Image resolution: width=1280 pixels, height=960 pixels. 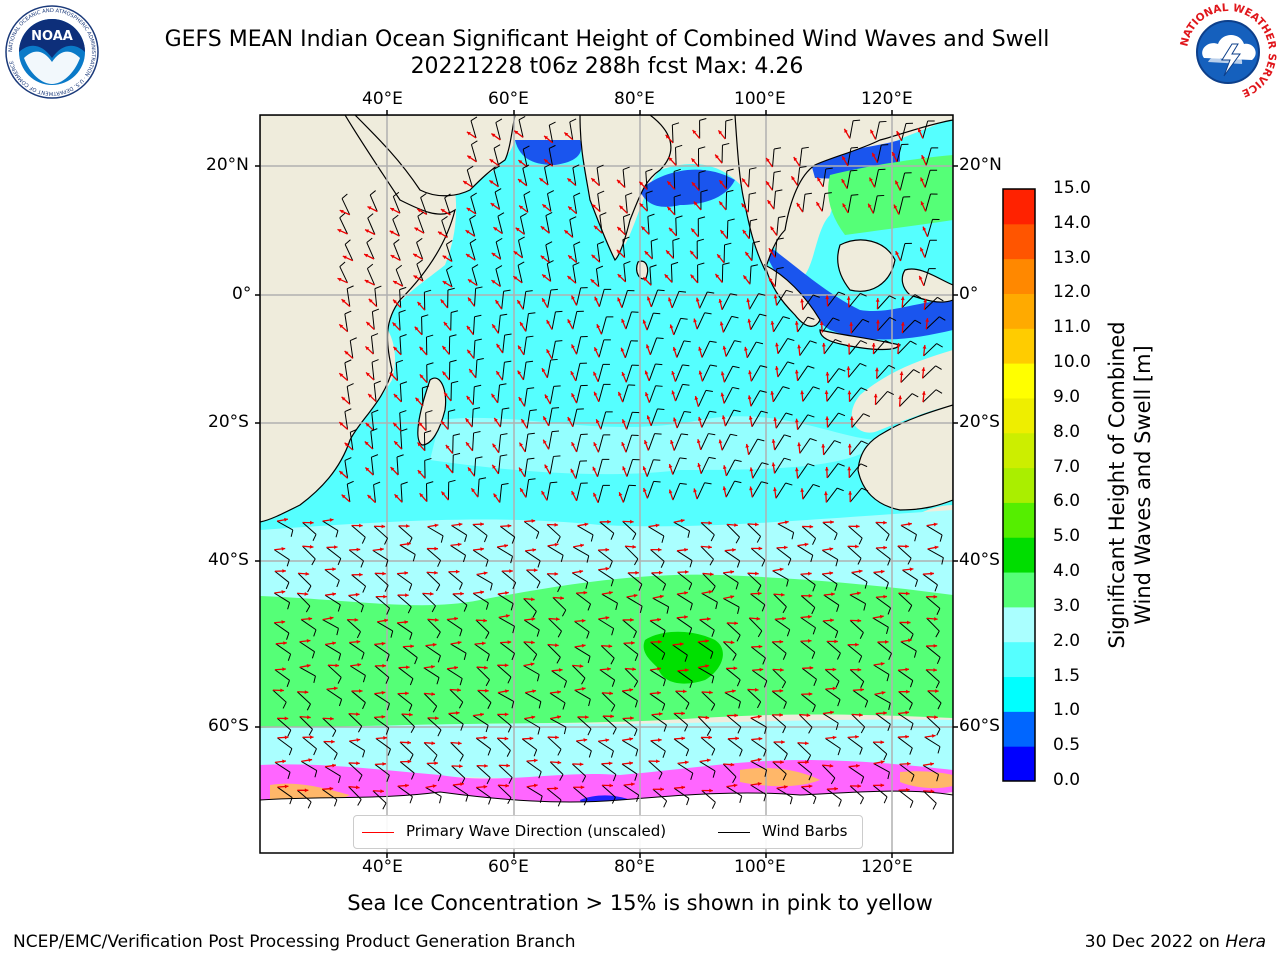 I want to click on y-tick-right-40s: 40°S, so click(x=979, y=560).